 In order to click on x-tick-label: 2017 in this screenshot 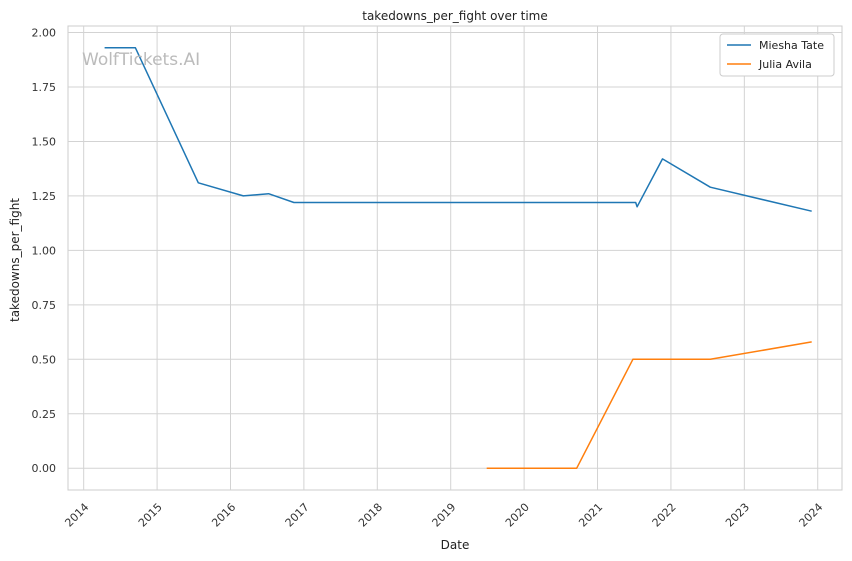, I will do `click(297, 515)`.